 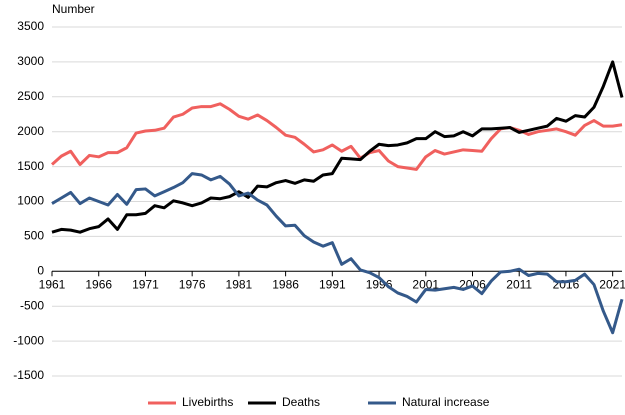 I want to click on x-tick-label: 2021, so click(x=612, y=284).